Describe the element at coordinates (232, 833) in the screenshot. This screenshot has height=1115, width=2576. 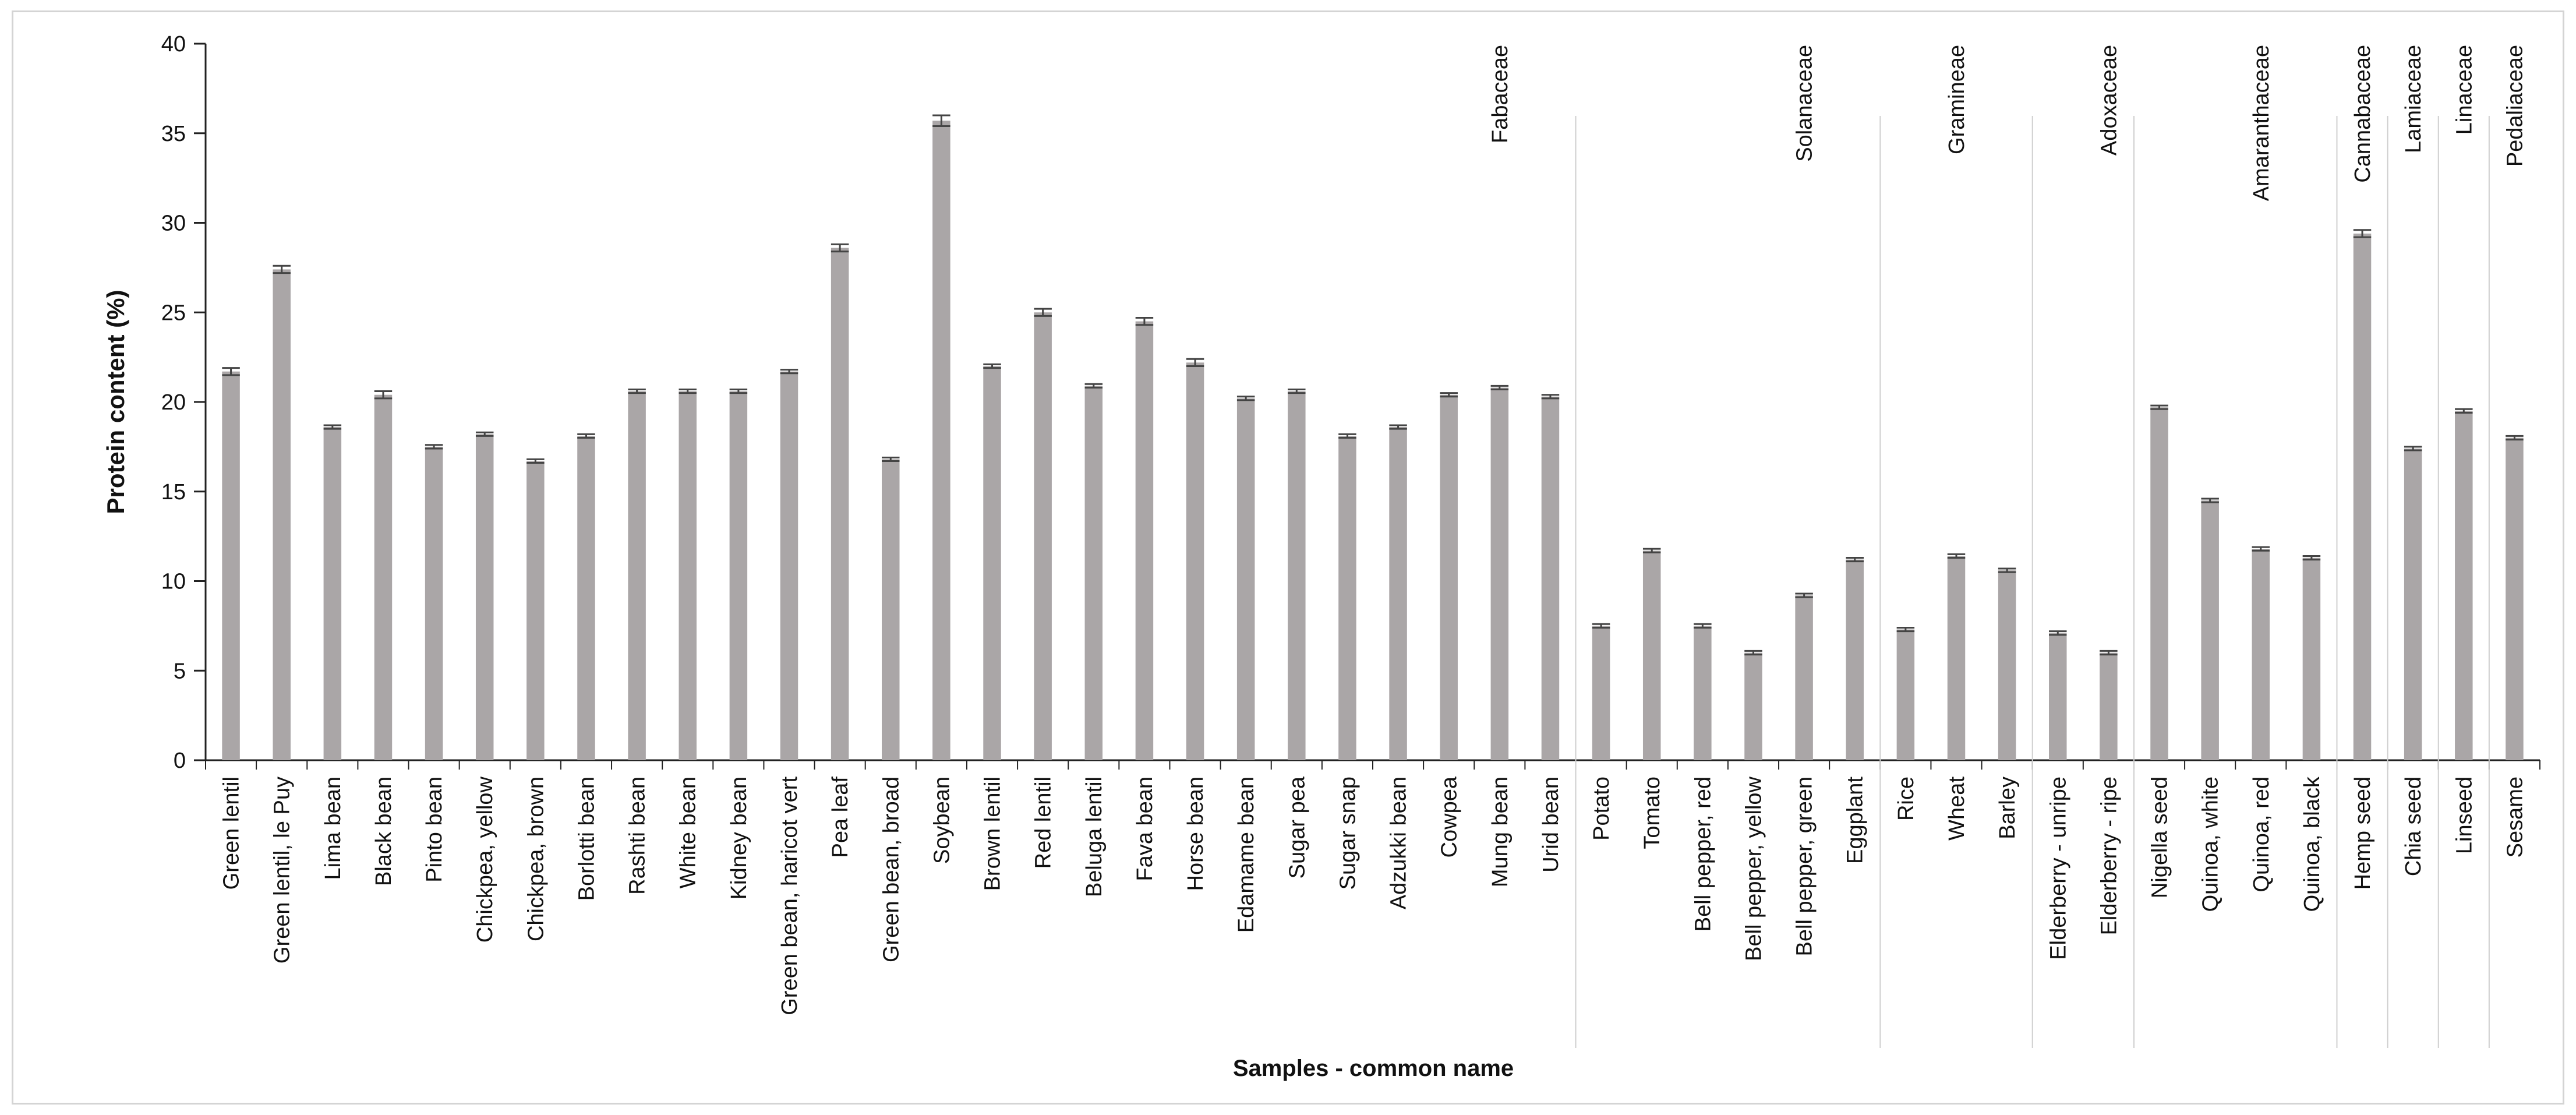
I see `category-label: Green lentil` at that location.